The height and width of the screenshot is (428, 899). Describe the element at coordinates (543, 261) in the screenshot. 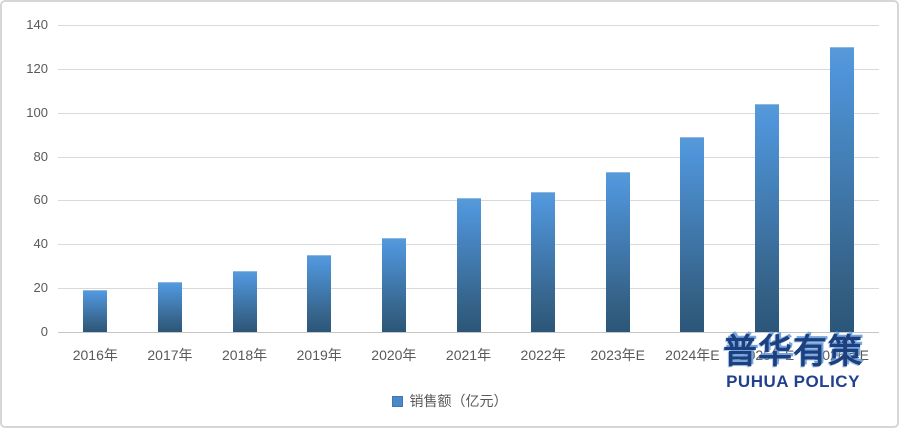

I see `bar-2022年` at that location.